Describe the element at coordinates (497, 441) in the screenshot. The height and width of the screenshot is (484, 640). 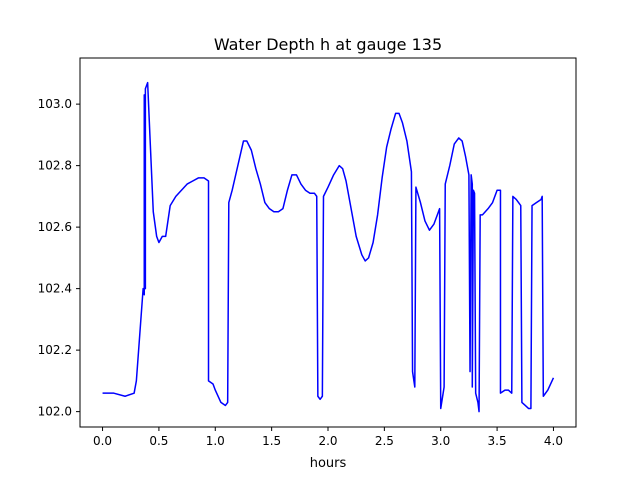
I see `x-tick-label: 3.5` at that location.